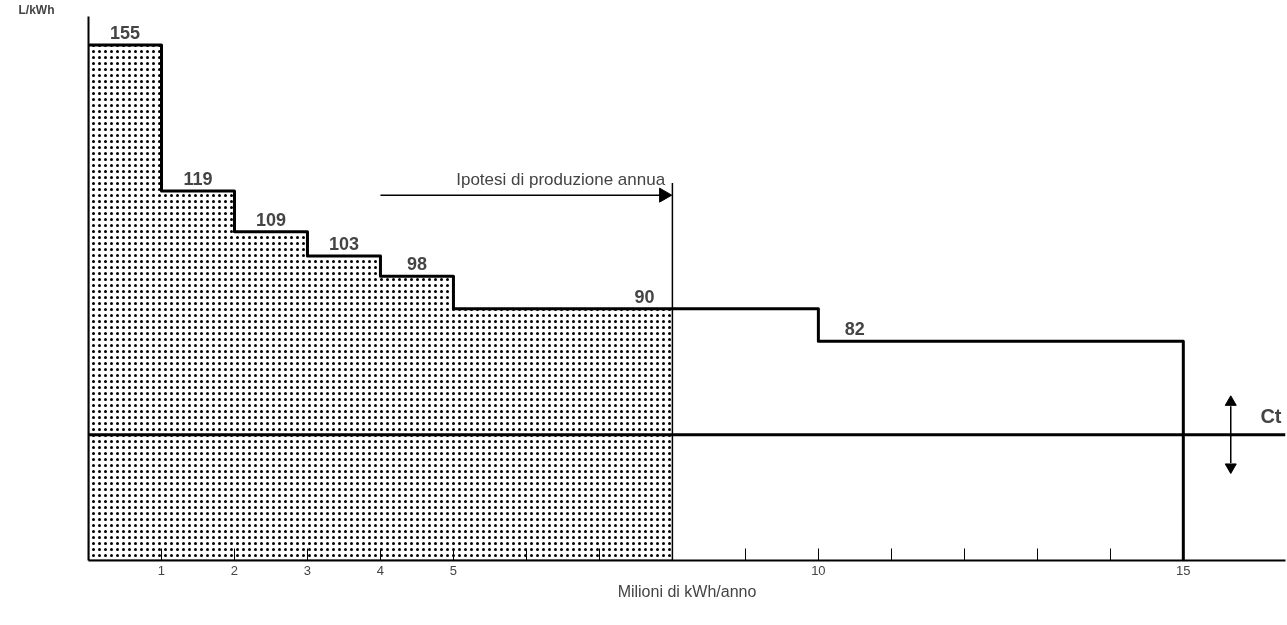 The image size is (1287, 625). What do you see at coordinates (644, 296) in the screenshot?
I see `data-label: 90` at bounding box center [644, 296].